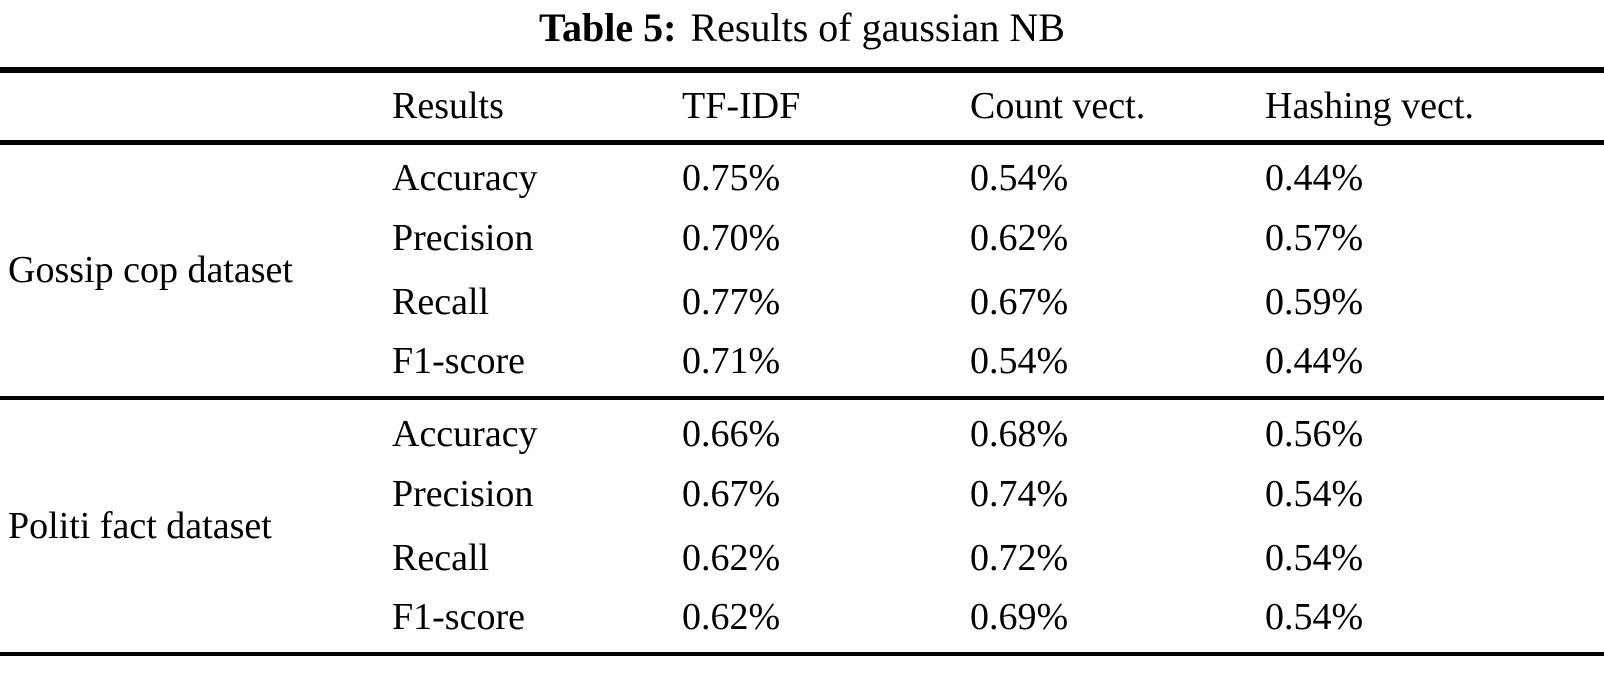  I want to click on value-tfidf: 0.71%, so click(731, 361).